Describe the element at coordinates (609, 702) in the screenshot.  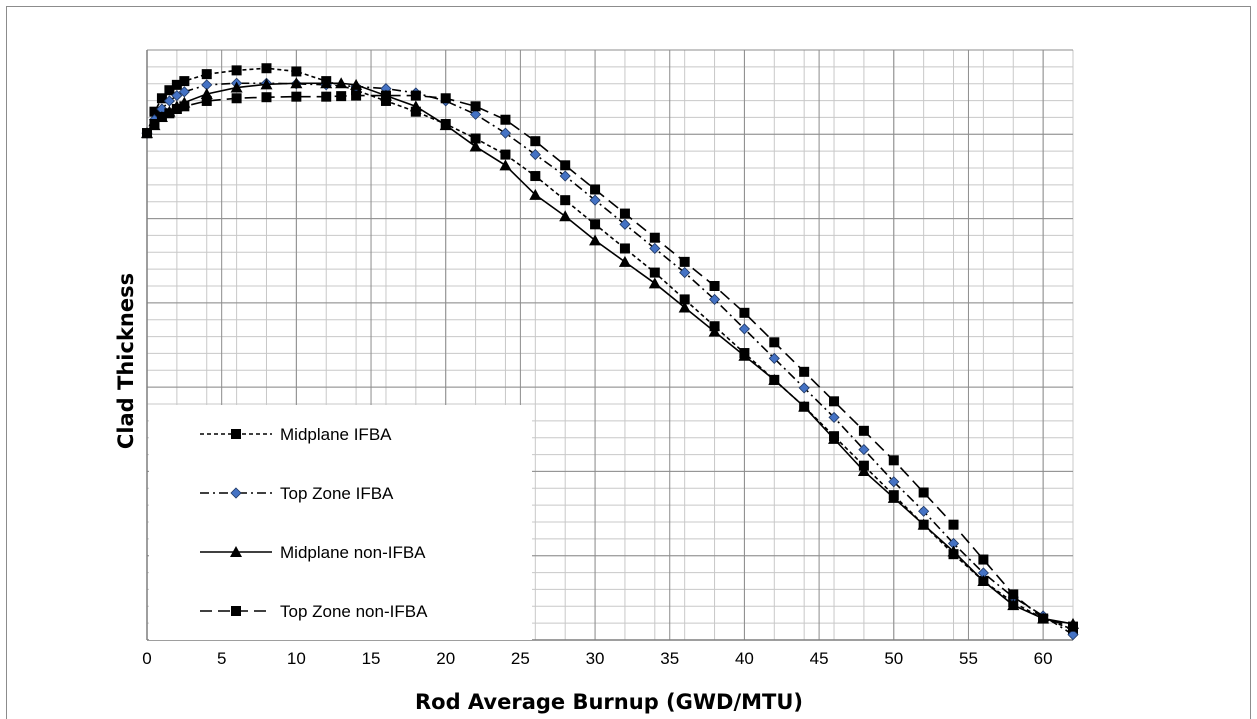
I see `x-axis-title: Rod Average Burnup (GWD/MTU)` at that location.